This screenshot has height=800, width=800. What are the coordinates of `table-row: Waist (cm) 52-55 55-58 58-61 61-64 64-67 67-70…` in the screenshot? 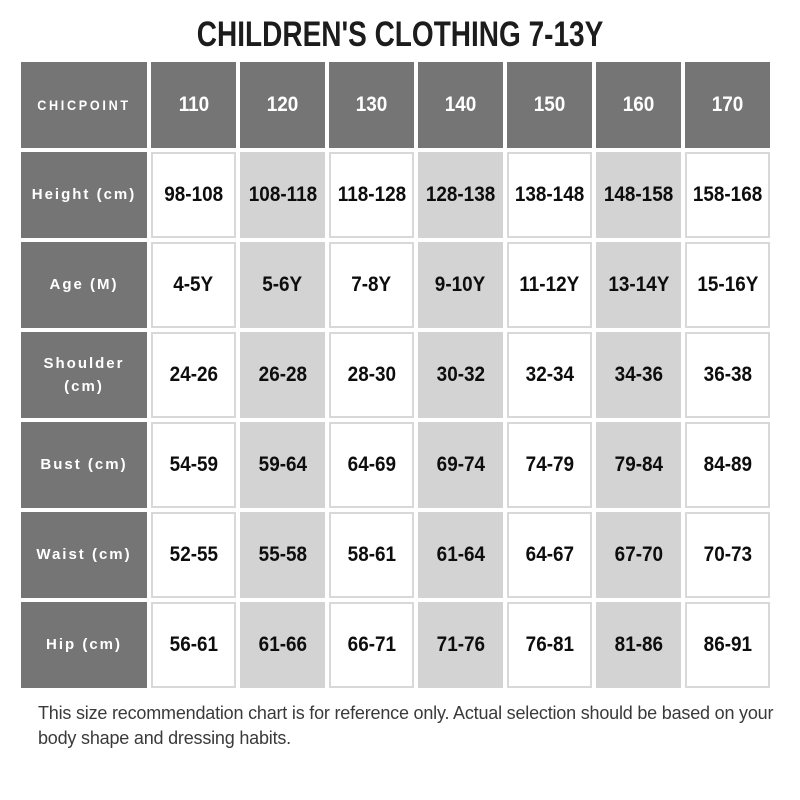 It's located at (395, 555).